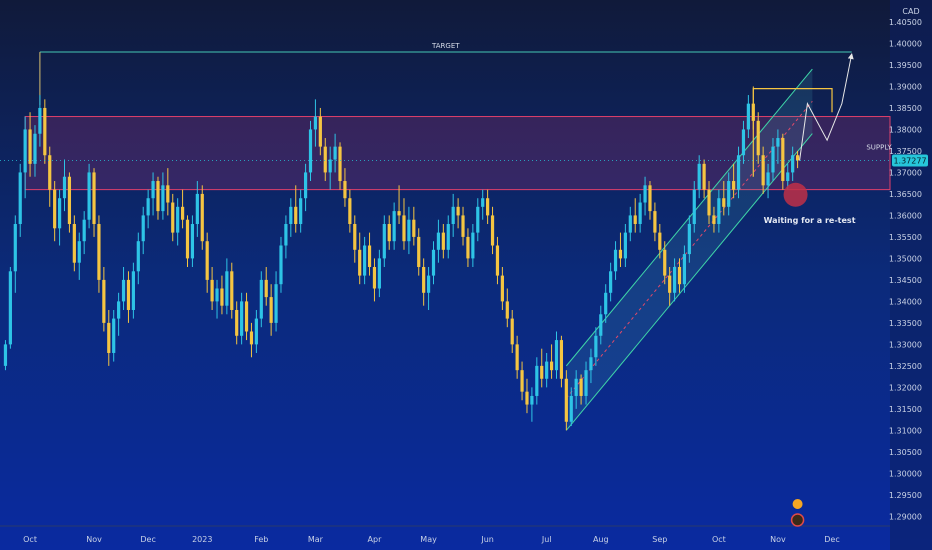 Image resolution: width=932 pixels, height=550 pixels. I want to click on price-tick-label: 1.33500, so click(905, 323).